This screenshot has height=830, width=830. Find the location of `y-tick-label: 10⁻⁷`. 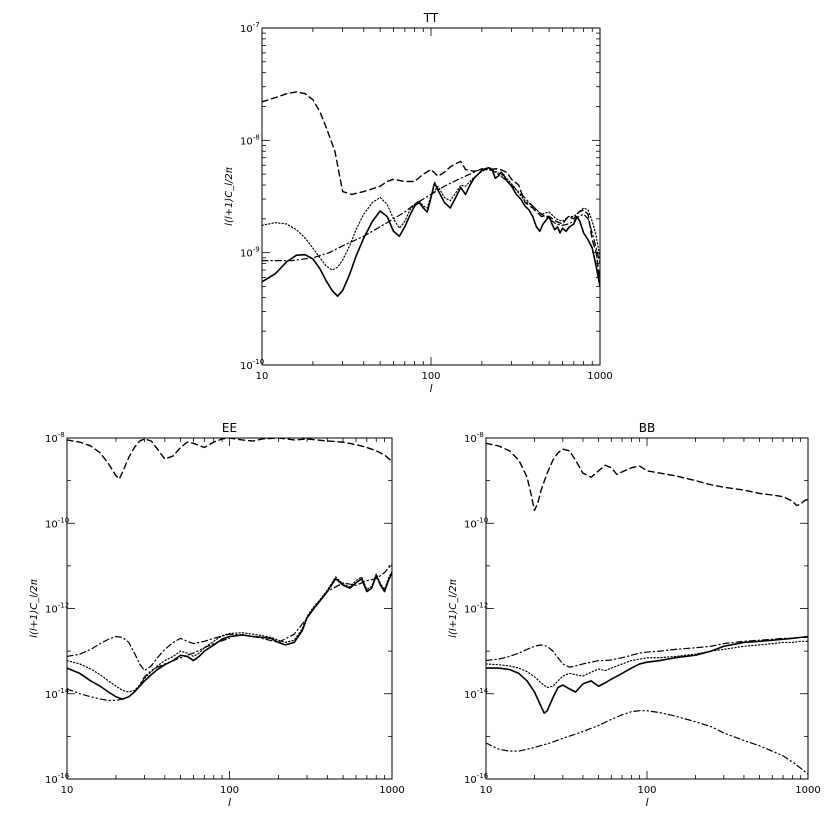

y-tick-label: 10⁻⁷ is located at coordinates (250, 28).